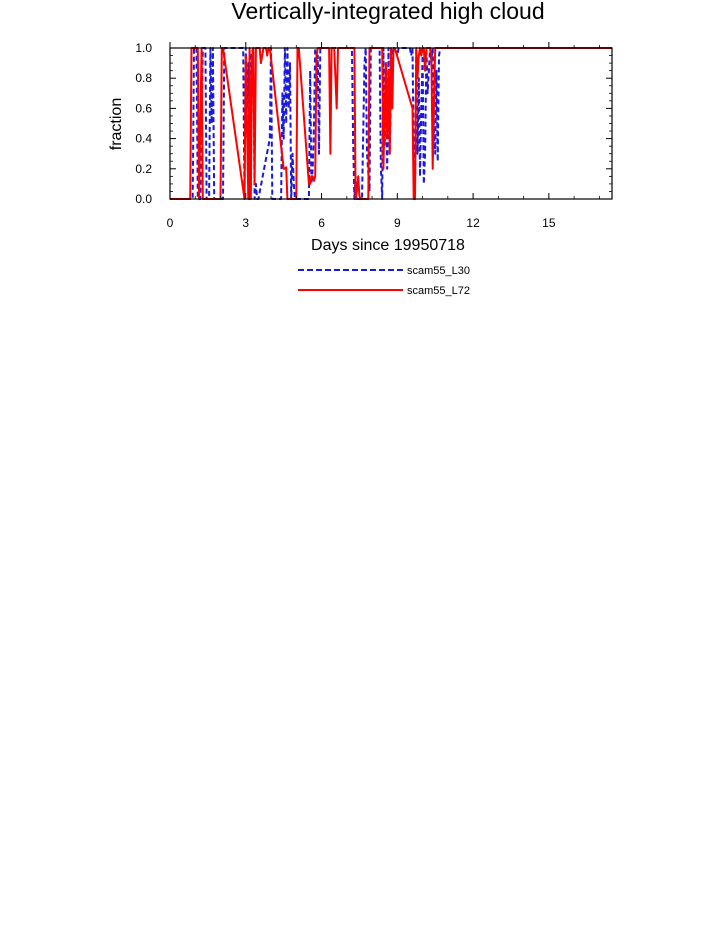 This screenshot has height=935, width=722. Describe the element at coordinates (438, 291) in the screenshot. I see `legend-label-scam55-l72: scam55_L72` at that location.